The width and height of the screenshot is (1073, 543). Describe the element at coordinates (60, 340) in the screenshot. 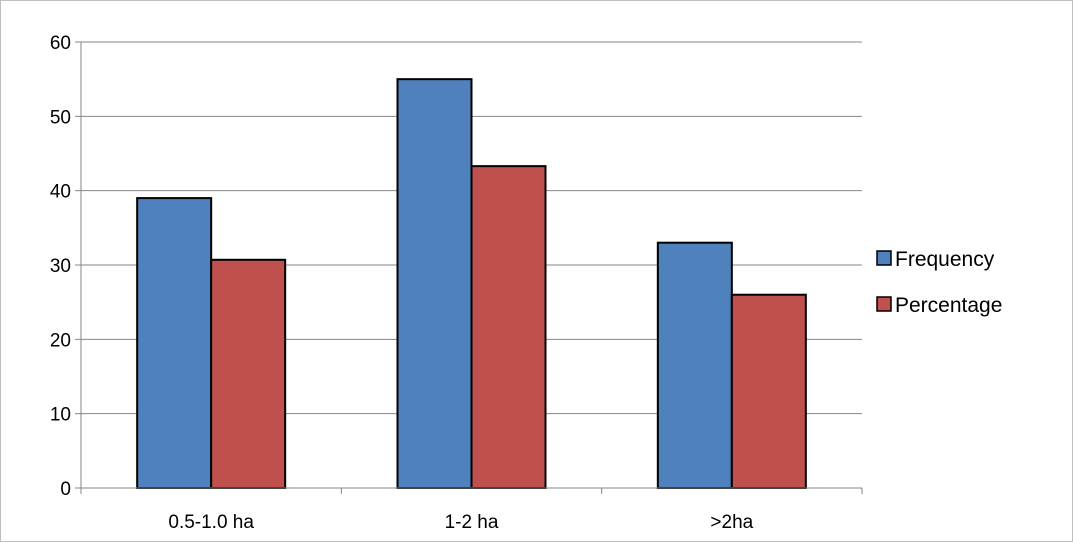

I see `y-tick-label: 20` at that location.